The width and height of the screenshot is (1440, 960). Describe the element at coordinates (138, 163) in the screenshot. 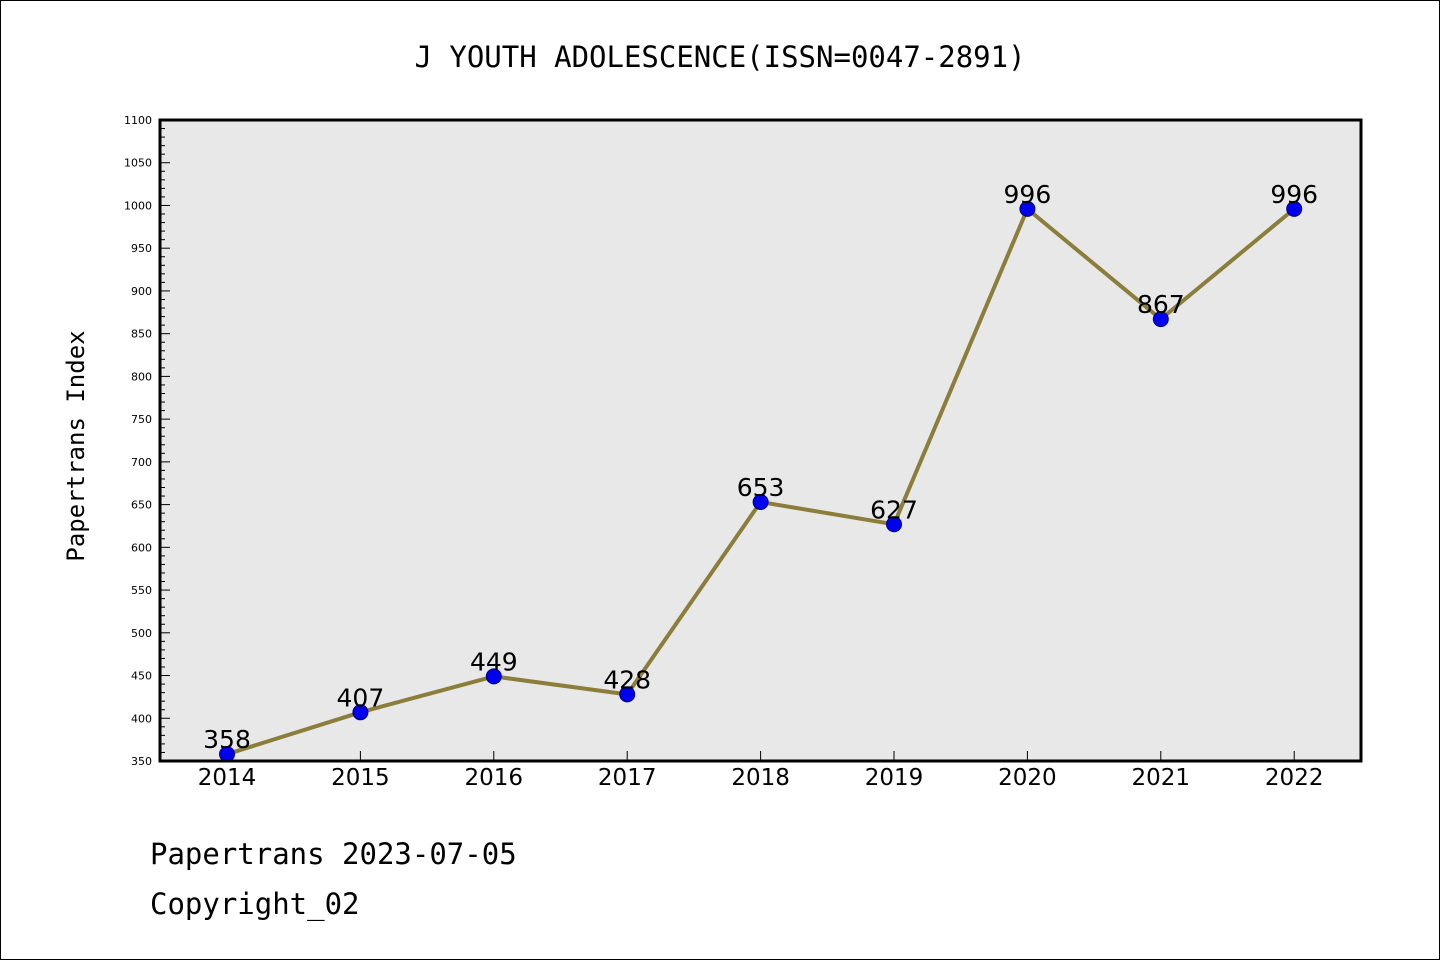

I see `y-tick-label: 1050` at that location.